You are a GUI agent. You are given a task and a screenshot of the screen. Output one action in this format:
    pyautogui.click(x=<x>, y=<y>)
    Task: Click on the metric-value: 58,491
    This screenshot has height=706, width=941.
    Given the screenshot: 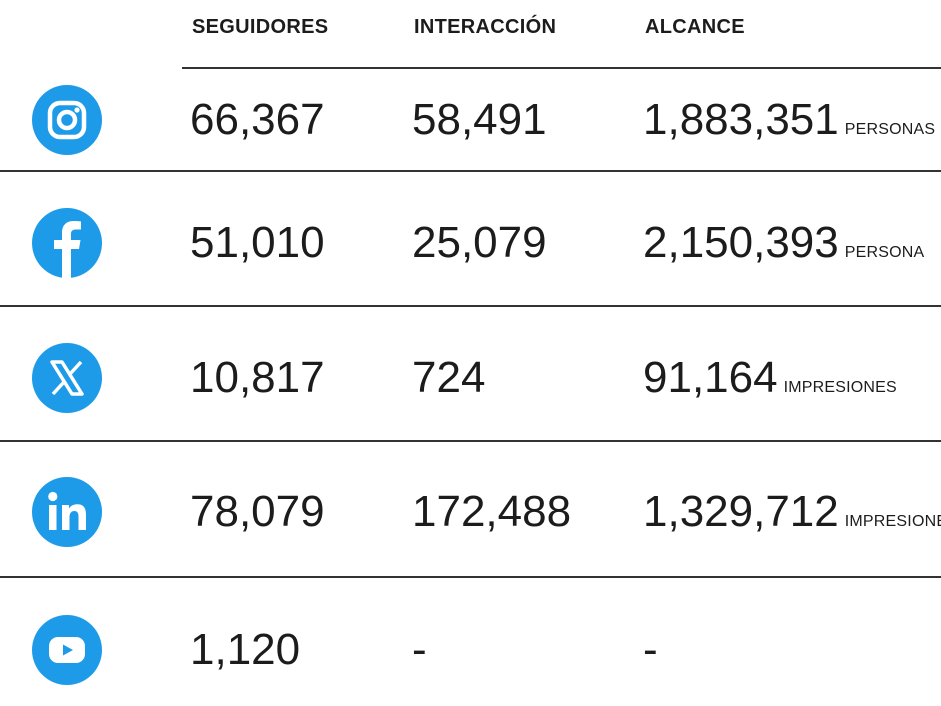 What is the action you would take?
    pyautogui.click(x=479, y=119)
    